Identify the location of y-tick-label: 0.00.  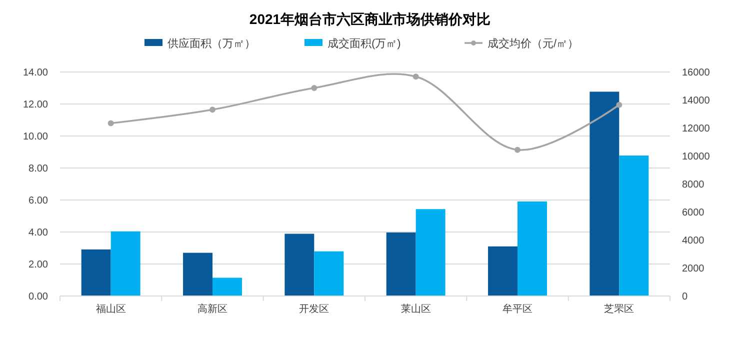
(38, 297).